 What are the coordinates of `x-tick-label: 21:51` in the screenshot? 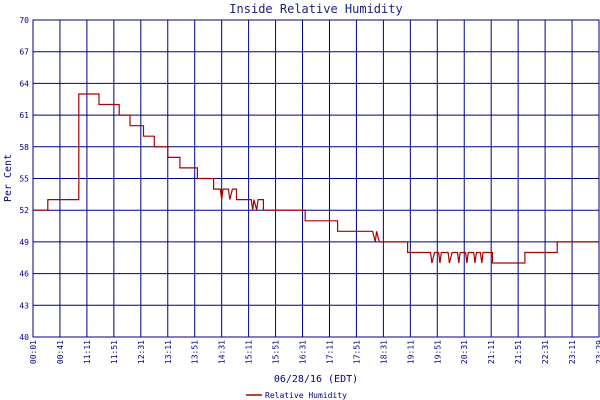 It's located at (518, 352).